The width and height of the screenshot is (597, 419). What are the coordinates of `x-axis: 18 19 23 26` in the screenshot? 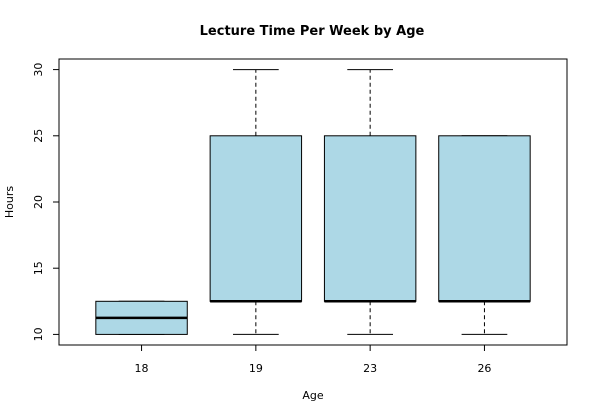 It's located at (313, 359).